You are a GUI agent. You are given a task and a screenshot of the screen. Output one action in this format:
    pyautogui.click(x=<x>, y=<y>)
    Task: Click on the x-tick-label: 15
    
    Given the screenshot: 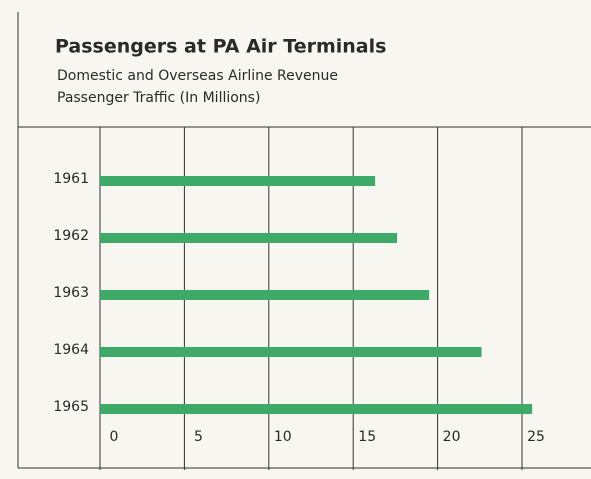 What is the action you would take?
    pyautogui.click(x=367, y=437)
    